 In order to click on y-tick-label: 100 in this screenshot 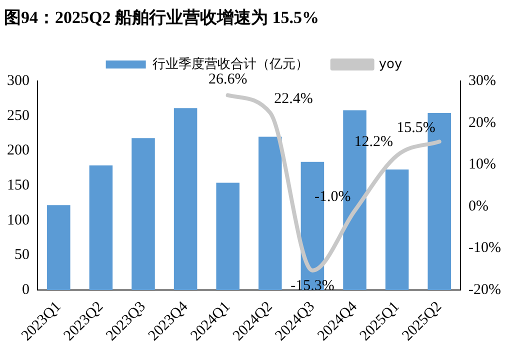, I will do `click(18, 220)`.